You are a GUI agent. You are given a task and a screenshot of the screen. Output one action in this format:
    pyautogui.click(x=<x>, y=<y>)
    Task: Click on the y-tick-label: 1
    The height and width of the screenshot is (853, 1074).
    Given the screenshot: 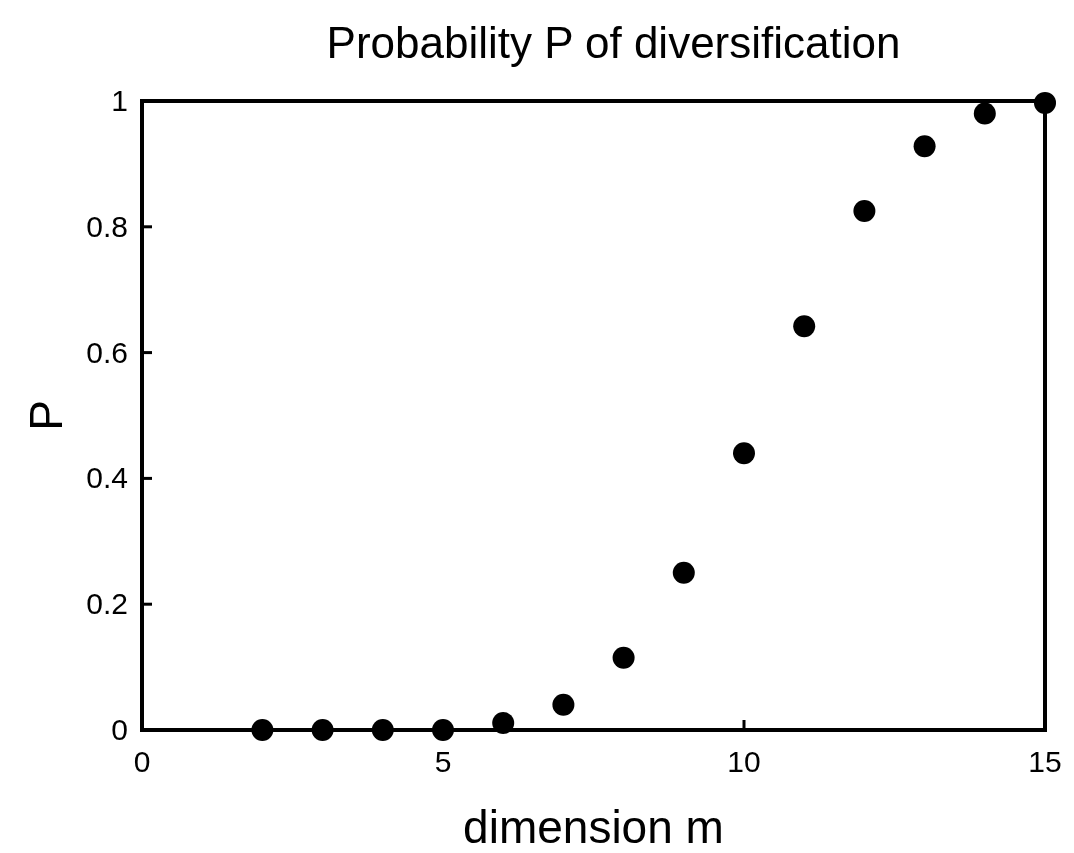 What is the action you would take?
    pyautogui.click(x=119, y=100)
    